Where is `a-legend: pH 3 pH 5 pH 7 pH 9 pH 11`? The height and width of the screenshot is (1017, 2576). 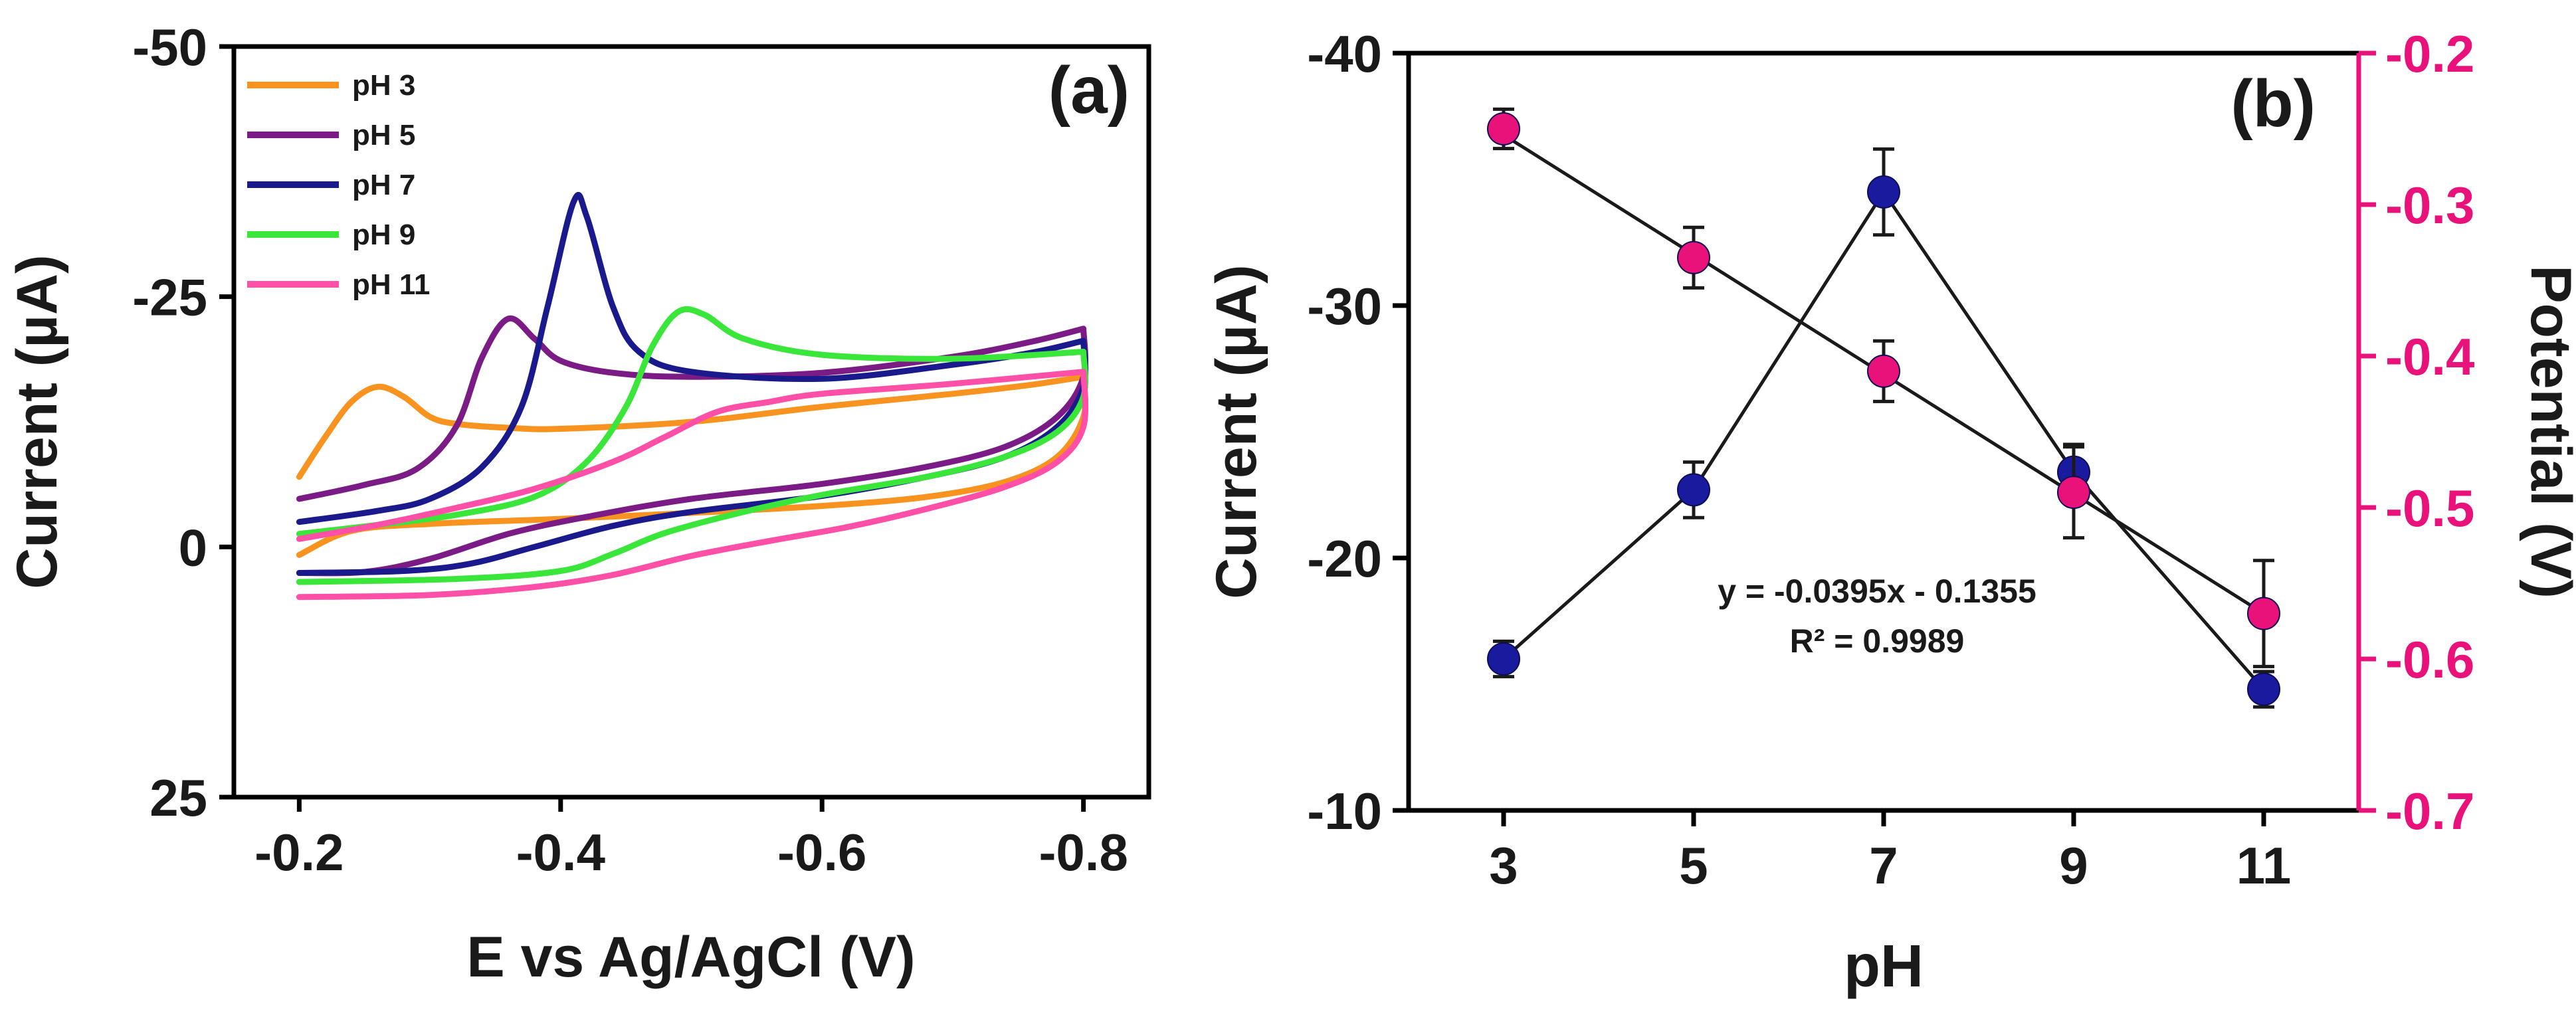
a-legend: pH 3 pH 5 pH 7 pH 9 pH 11 is located at coordinates (339, 185).